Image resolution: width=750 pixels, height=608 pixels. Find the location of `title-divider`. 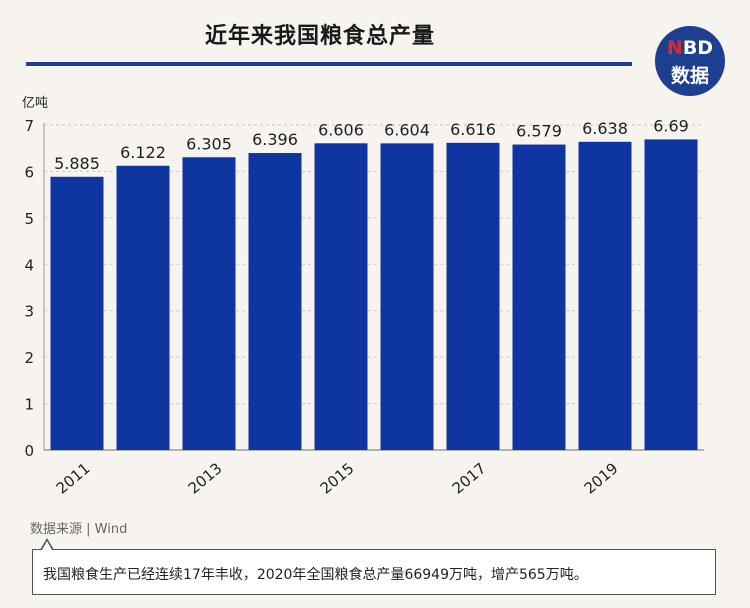

title-divider is located at coordinates (329, 64).